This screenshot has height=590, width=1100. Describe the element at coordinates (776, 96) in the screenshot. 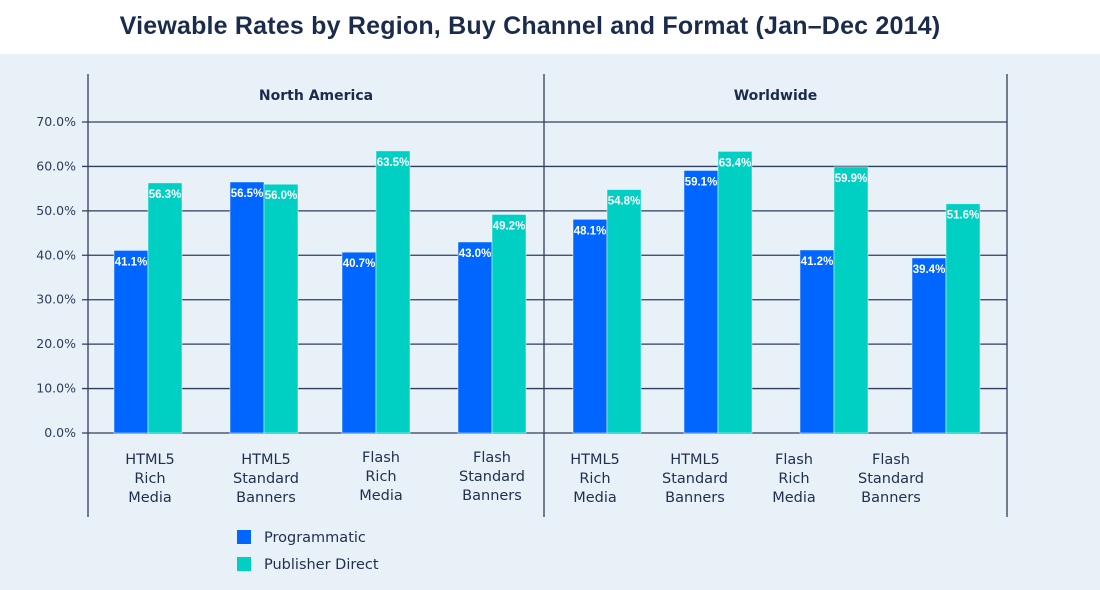

I see `panel-title-worldwide: Worldwide` at that location.